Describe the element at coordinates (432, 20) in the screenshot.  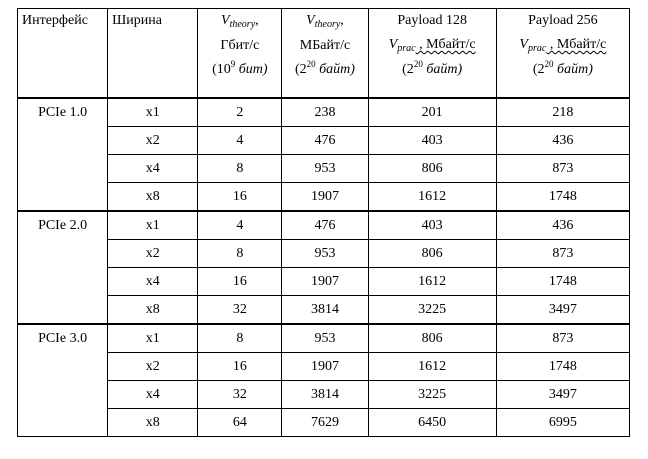
I see `header-payload-128-title: Payload 128` at that location.